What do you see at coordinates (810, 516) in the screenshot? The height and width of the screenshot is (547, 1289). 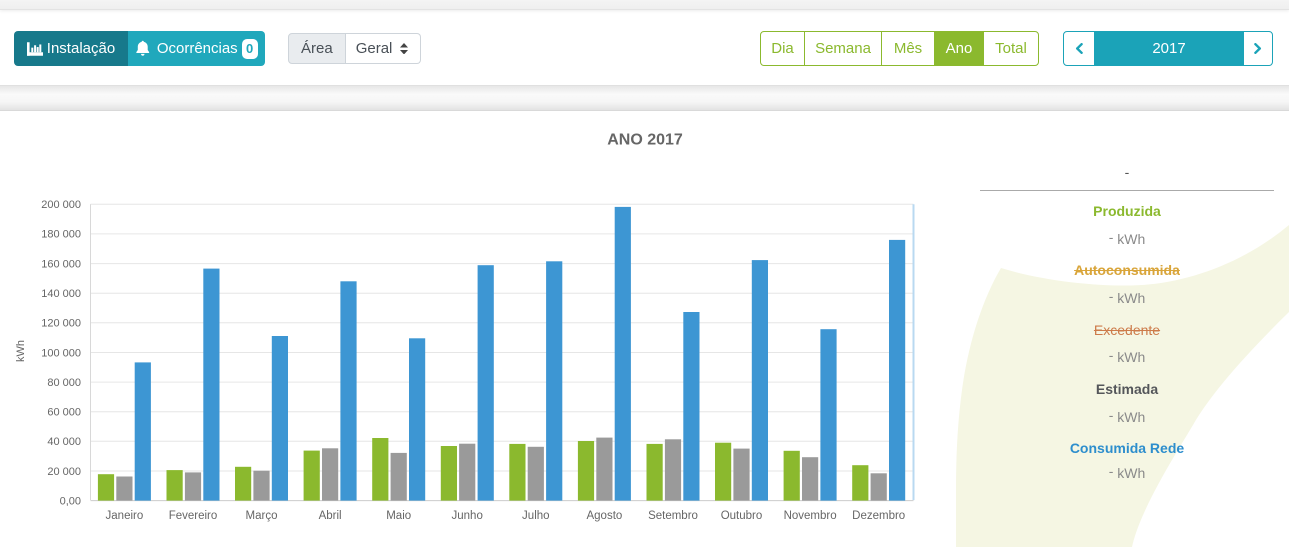 I see `svg-text: Novembro` at bounding box center [810, 516].